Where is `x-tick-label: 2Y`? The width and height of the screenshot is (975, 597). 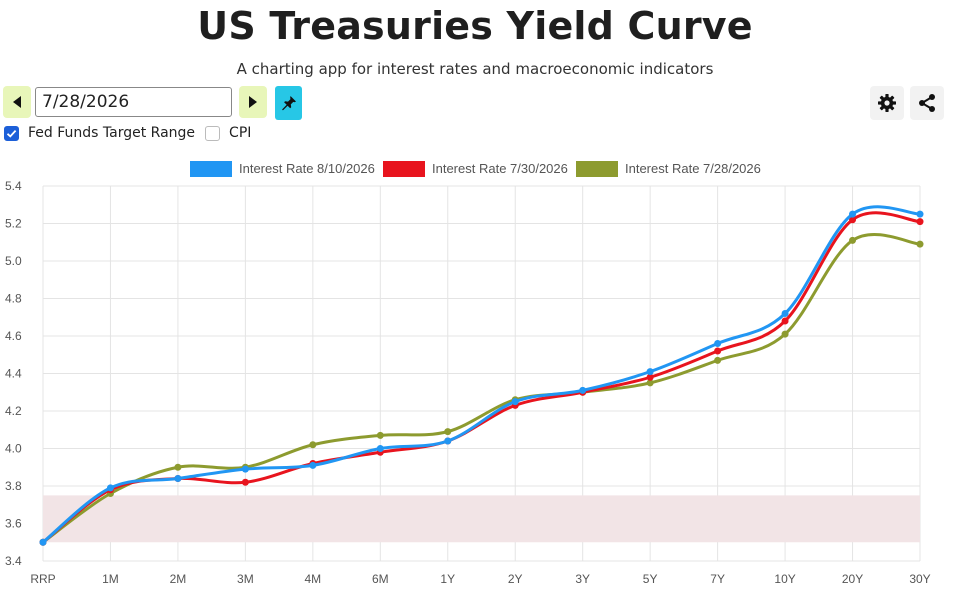
x-tick-label: 2Y is located at coordinates (515, 579).